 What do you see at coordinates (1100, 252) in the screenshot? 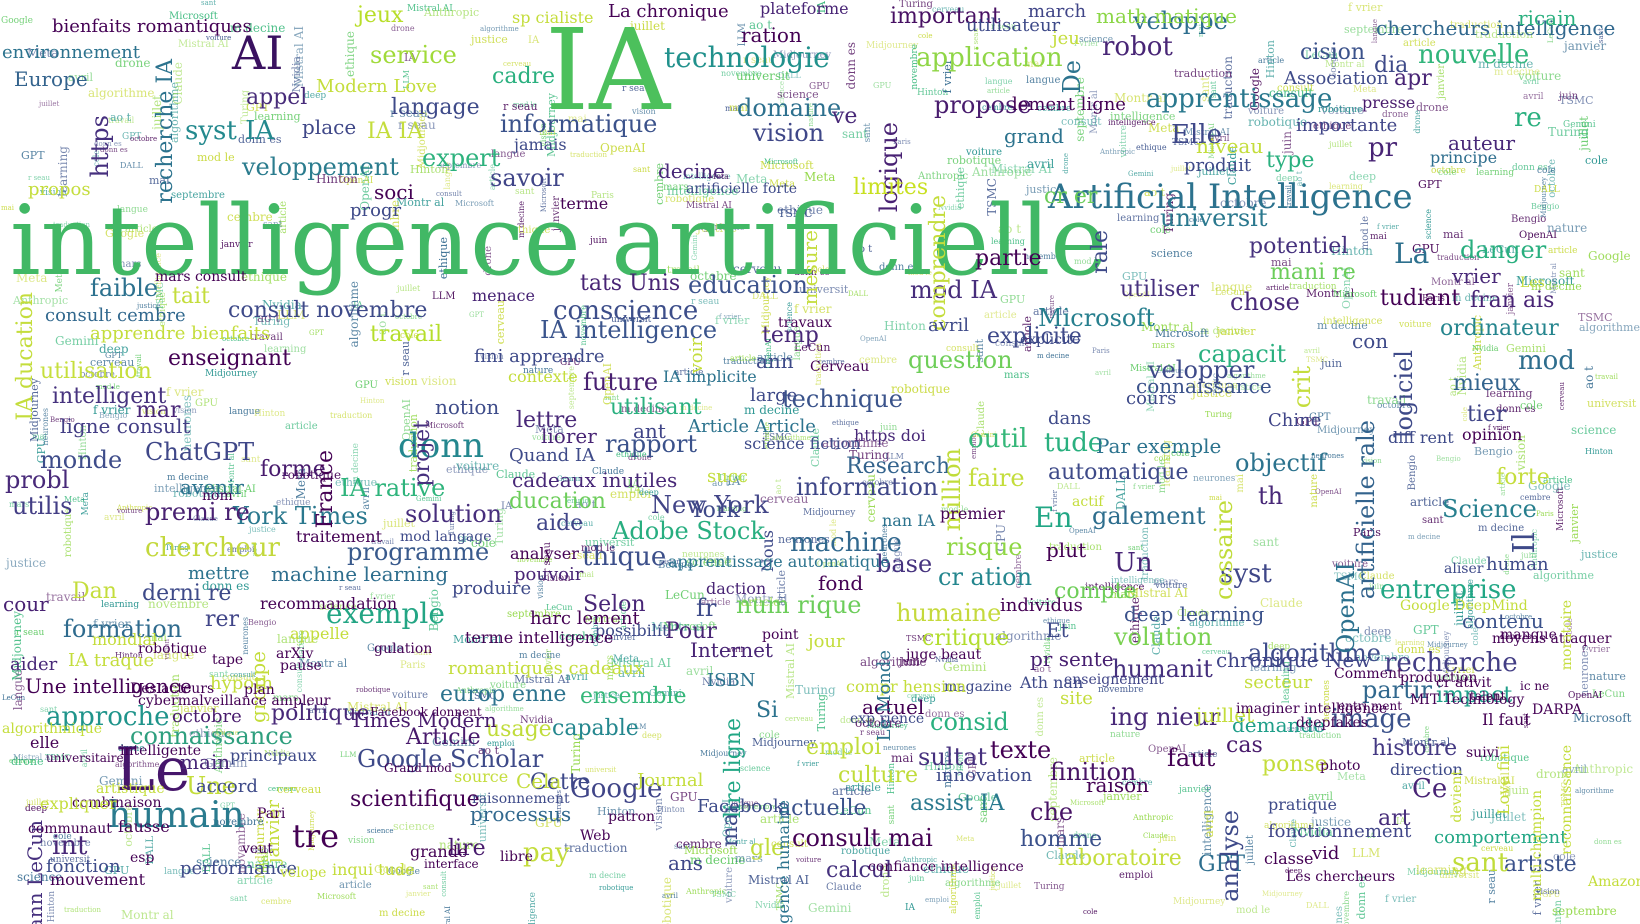
I see `cloud-word: rale` at bounding box center [1100, 252].